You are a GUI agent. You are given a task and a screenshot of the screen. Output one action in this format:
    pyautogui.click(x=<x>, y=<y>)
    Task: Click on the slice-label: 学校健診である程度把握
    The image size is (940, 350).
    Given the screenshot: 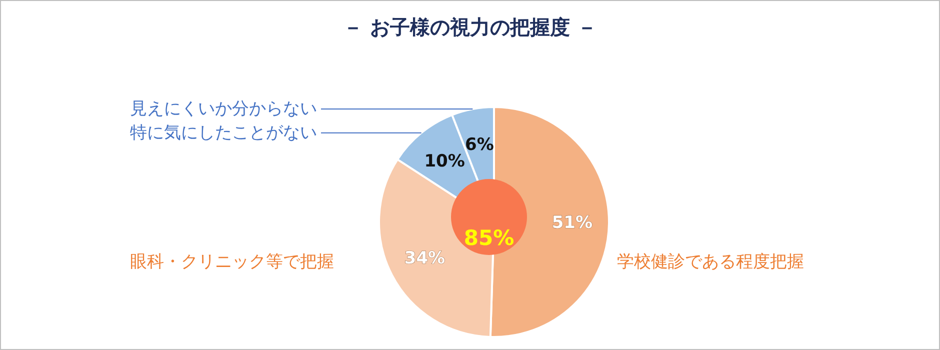 What is the action you would take?
    pyautogui.click(x=710, y=262)
    